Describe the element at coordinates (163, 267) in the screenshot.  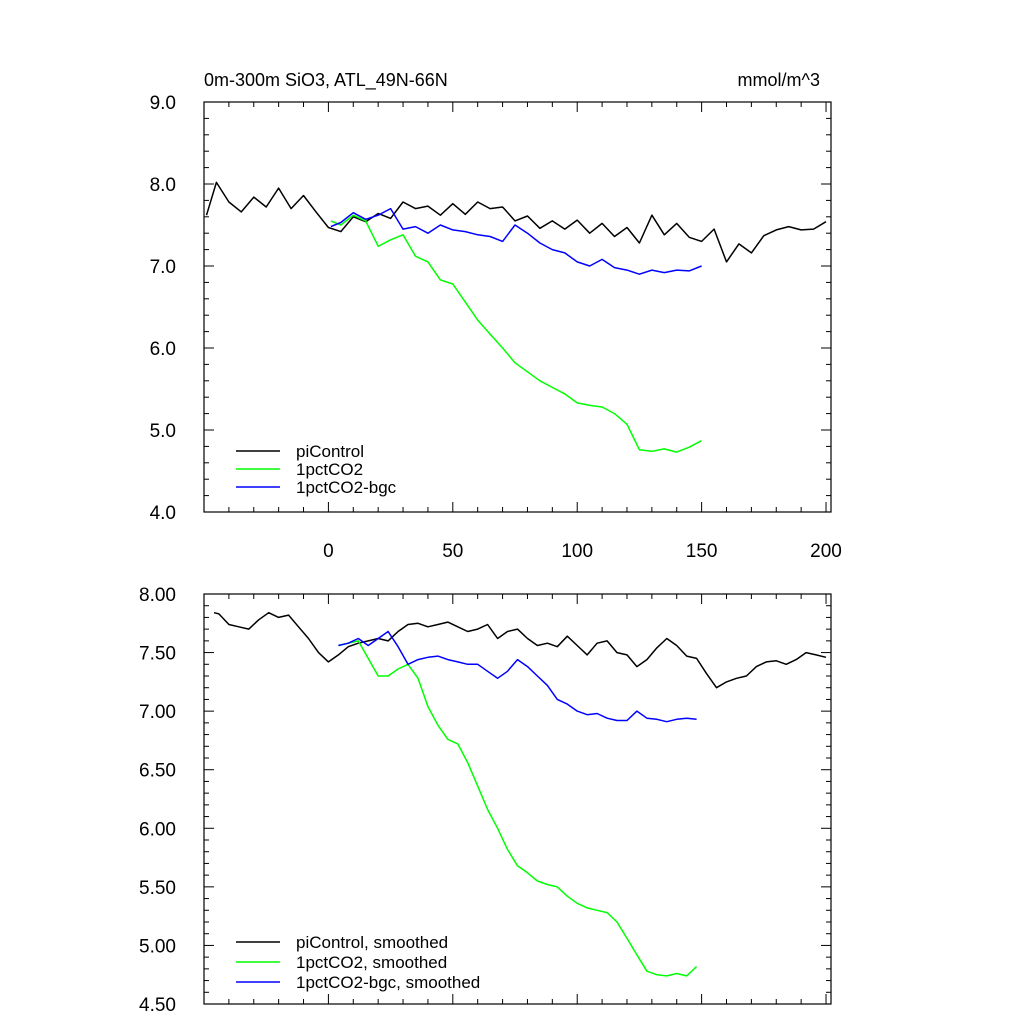
I see `y-tick-label: 7.0` at that location.